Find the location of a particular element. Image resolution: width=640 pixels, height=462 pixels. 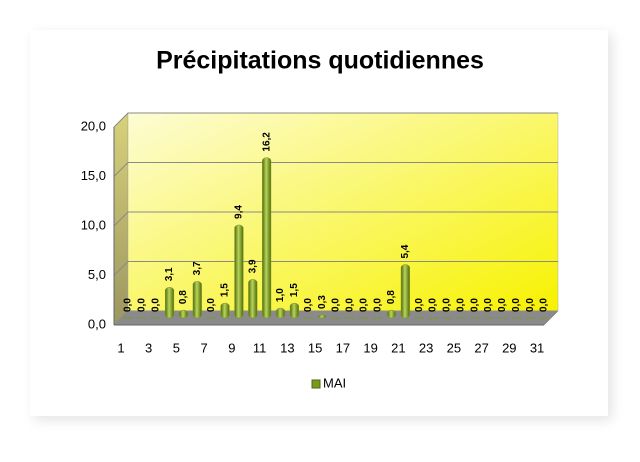

x-tick-label: 11 is located at coordinates (260, 347).